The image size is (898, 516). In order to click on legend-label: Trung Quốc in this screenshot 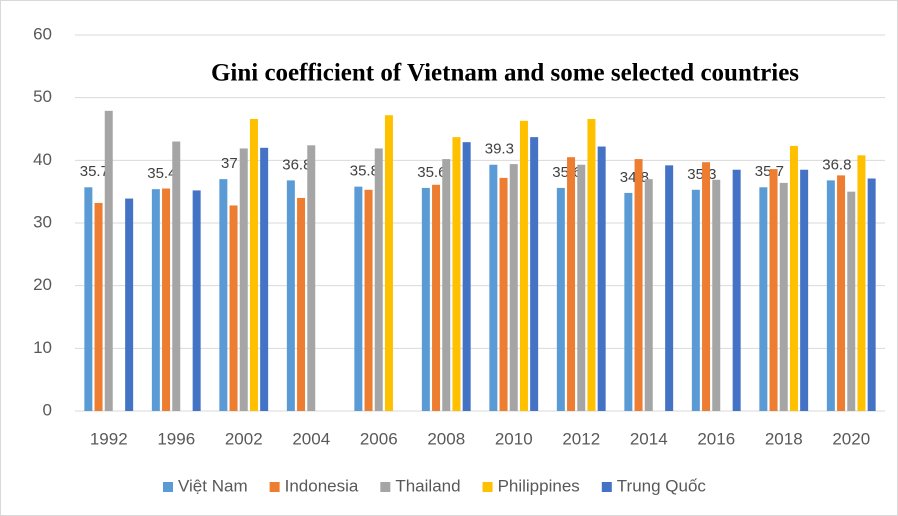, I will do `click(662, 485)`.